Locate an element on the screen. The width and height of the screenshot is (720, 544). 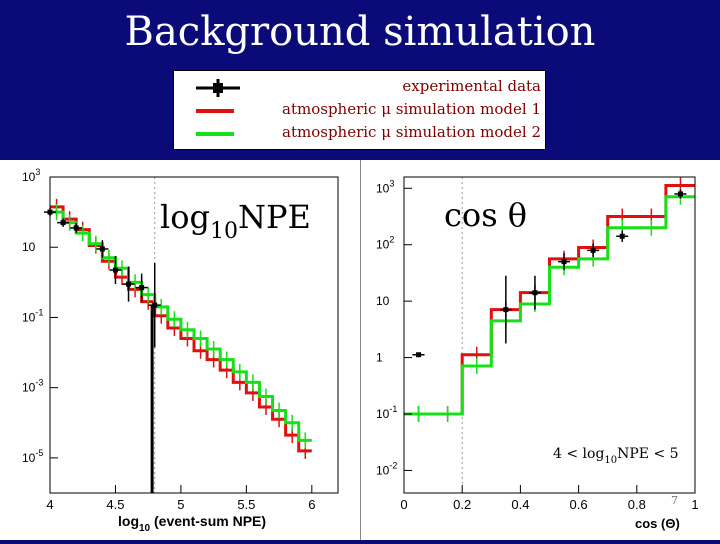
npe-y-tick-label: 10³ is located at coordinates (31, 175).